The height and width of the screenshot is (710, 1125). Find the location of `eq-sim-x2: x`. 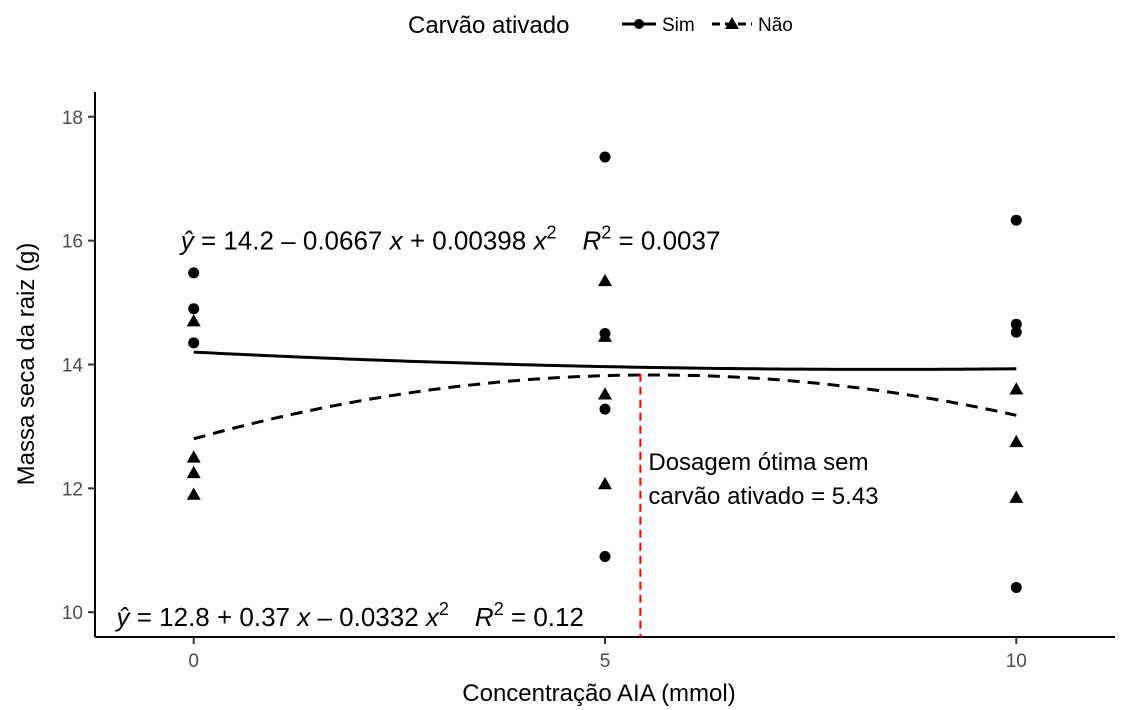

eq-sim-x2: x is located at coordinates (539, 241).